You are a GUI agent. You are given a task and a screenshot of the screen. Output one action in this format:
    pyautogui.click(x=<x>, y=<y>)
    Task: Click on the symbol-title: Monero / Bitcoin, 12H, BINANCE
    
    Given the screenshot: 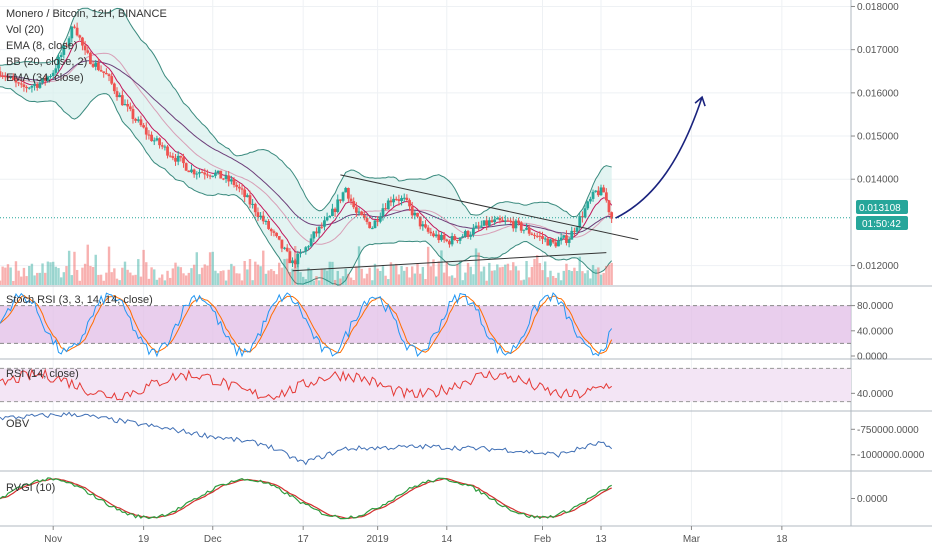 What is the action you would take?
    pyautogui.click(x=86, y=14)
    